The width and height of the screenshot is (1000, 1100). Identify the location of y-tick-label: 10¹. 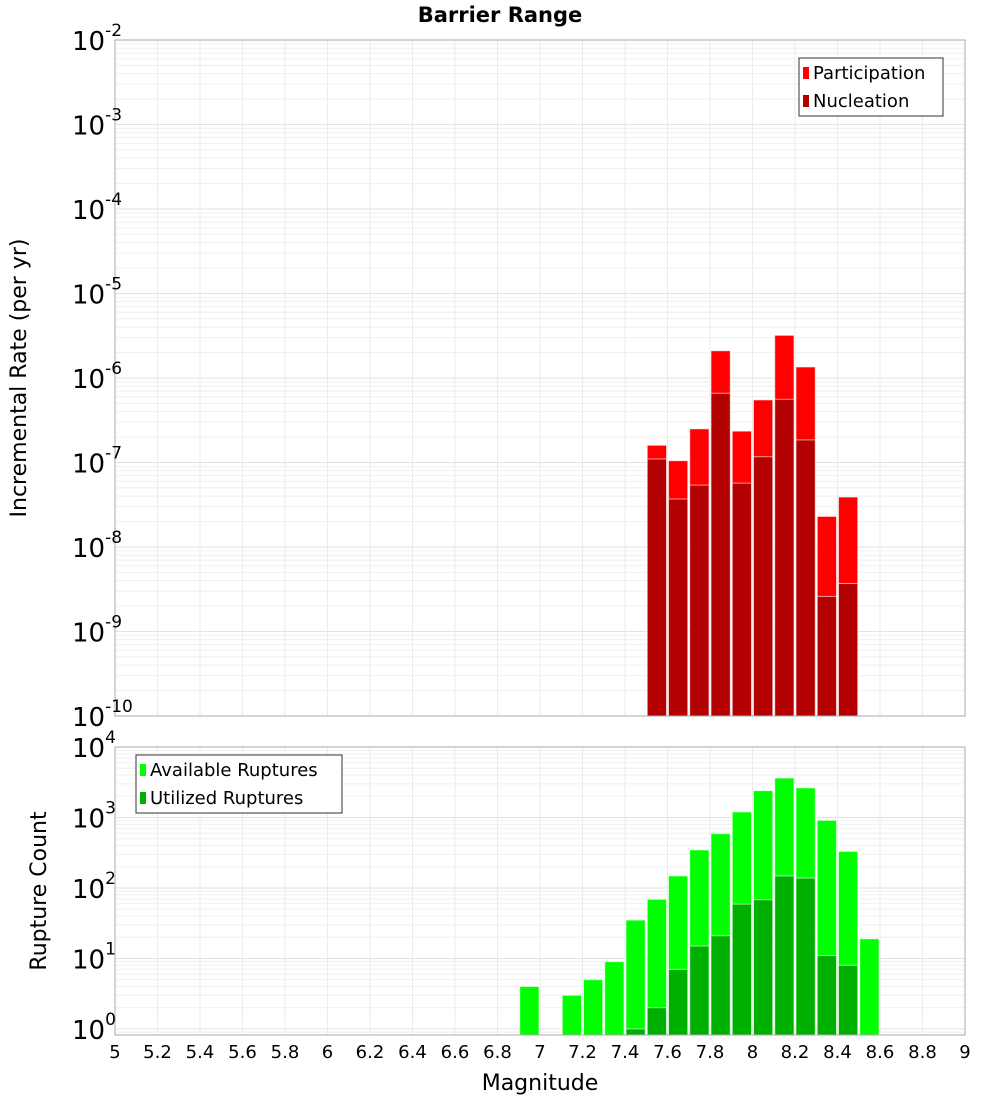
(94, 957).